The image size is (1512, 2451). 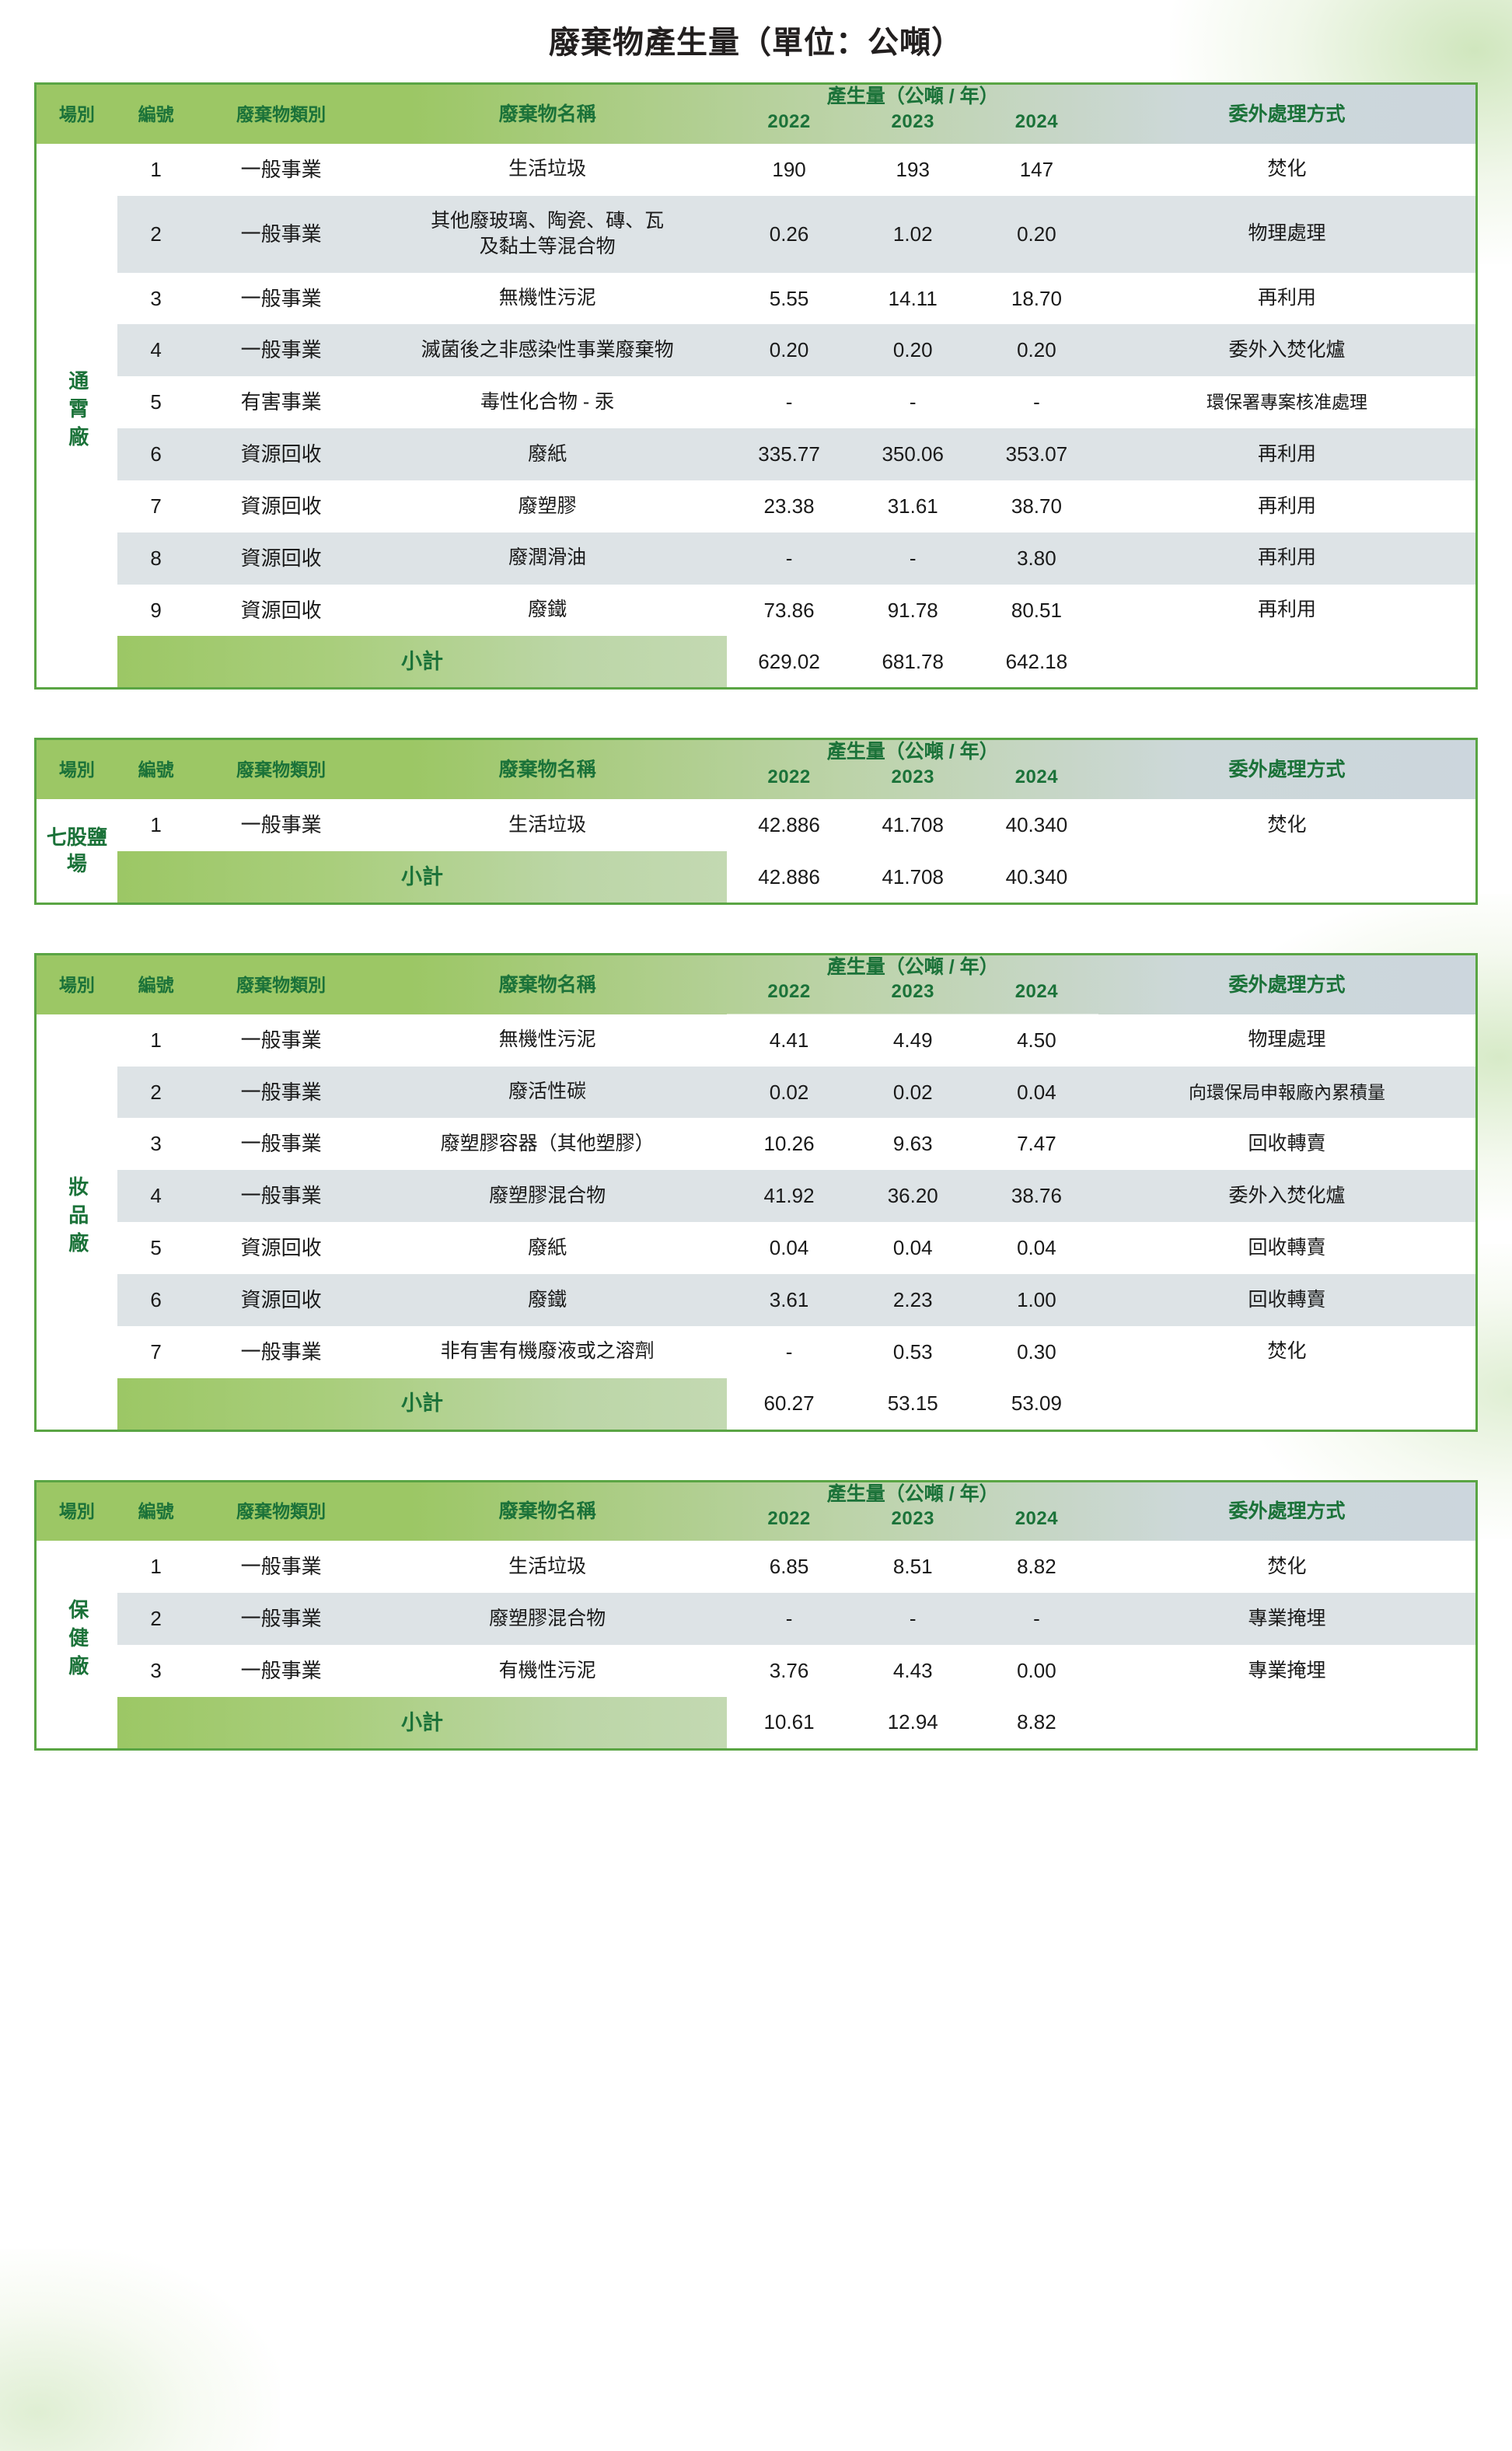 What do you see at coordinates (789, 1722) in the screenshot?
I see `subtotal-2022: 10.61` at bounding box center [789, 1722].